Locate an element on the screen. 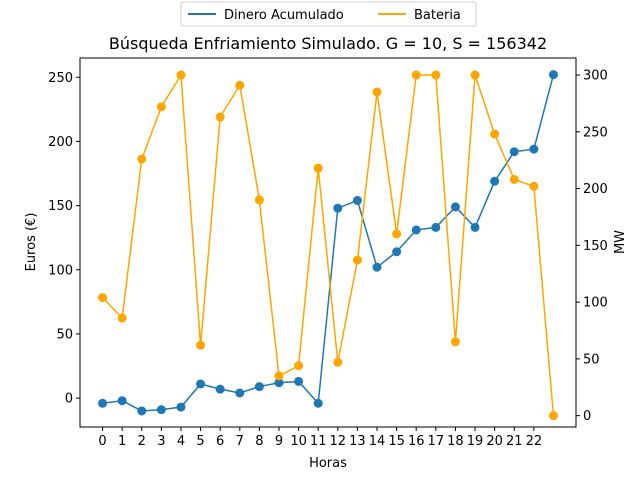 This screenshot has width=640, height=480. legend: Dinero Acumulado Bateria is located at coordinates (328, 14).